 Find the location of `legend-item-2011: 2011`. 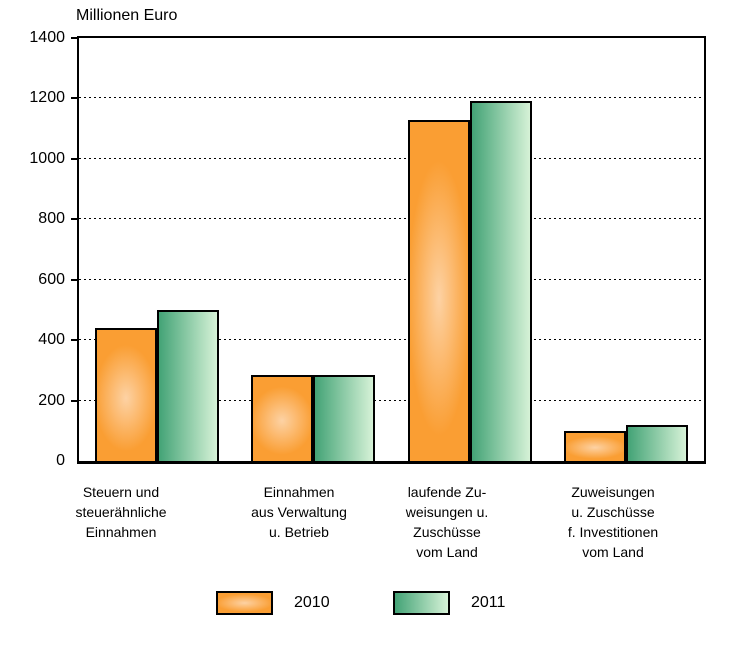

legend-item-2011: 2011 is located at coordinates (449, 603).